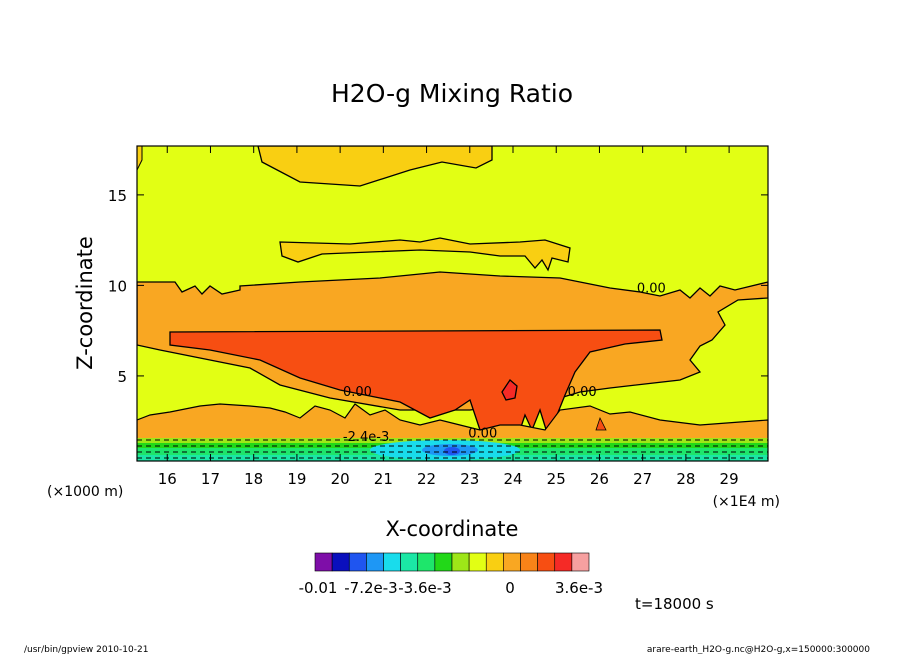 This screenshot has width=904, height=654. What do you see at coordinates (425, 254) in the screenshot?
I see `mid-blob` at bounding box center [425, 254].